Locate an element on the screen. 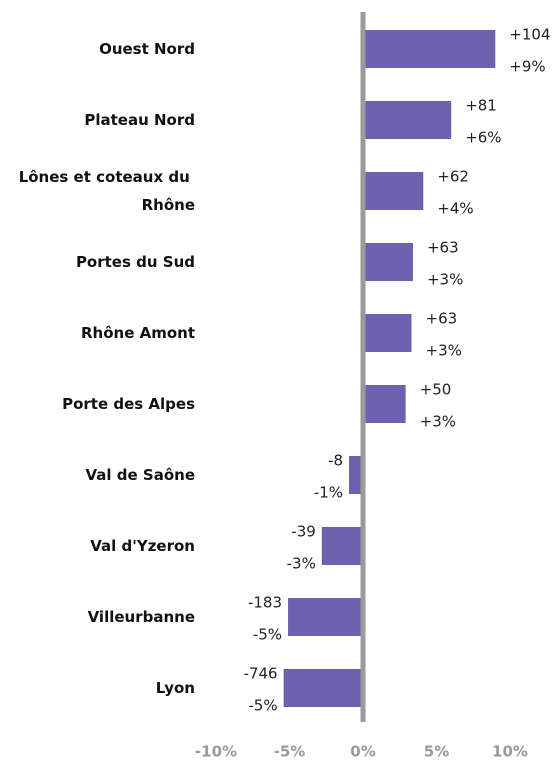 The image size is (555, 764). category-label: Lônes et coteaux du Rhône is located at coordinates (107, 191).